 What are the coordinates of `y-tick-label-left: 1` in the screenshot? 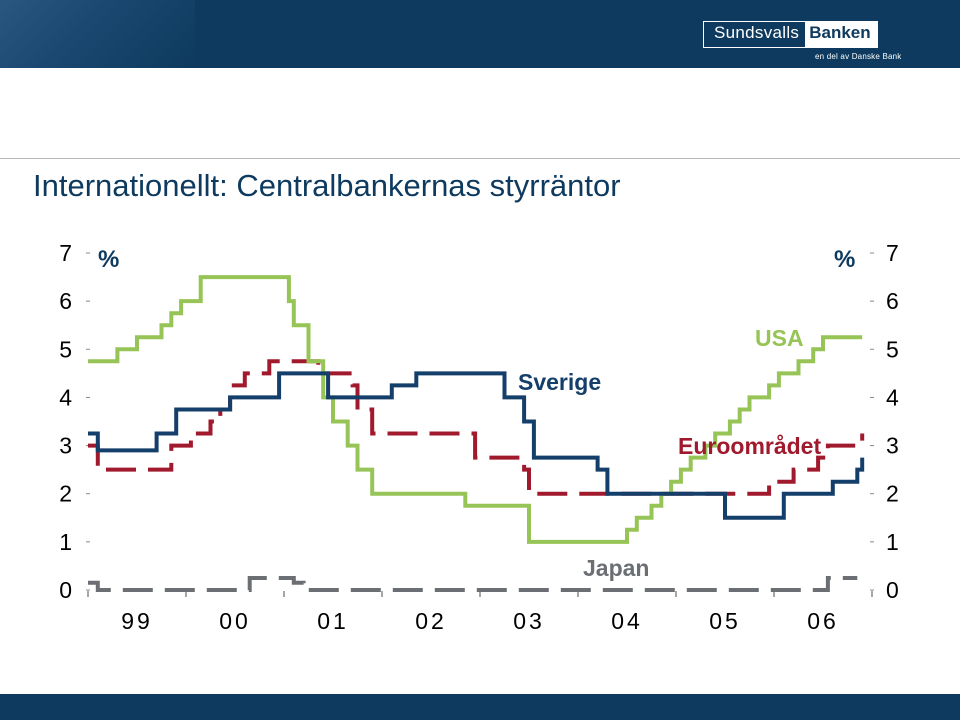 It's located at (65, 542).